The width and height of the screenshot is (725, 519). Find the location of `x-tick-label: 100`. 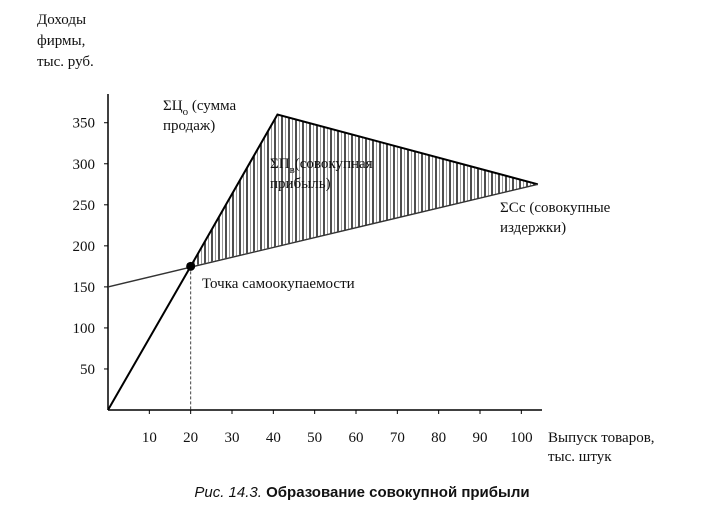

x-tick-label: 100 is located at coordinates (521, 438).